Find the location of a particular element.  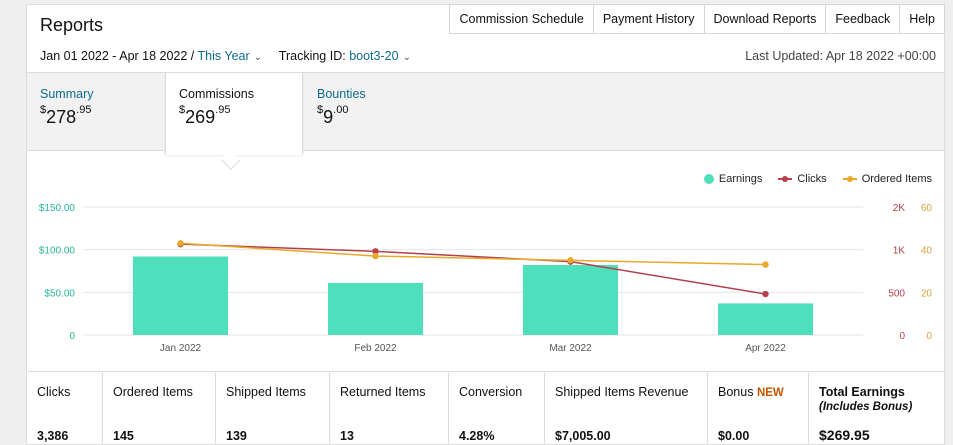

new-badge: NEW is located at coordinates (770, 393).